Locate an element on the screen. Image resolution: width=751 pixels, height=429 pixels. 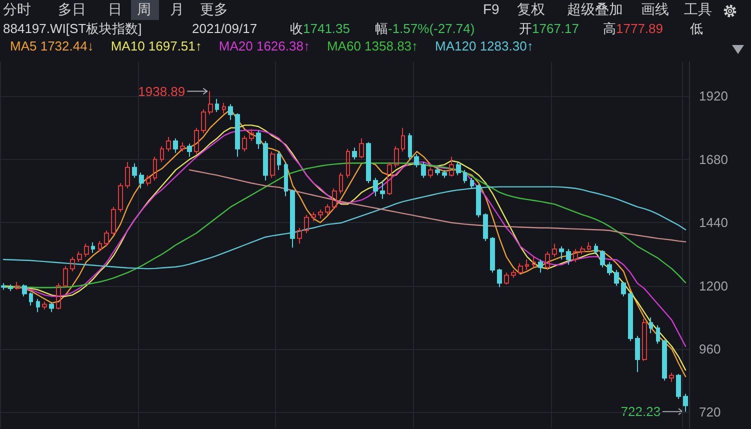
text: 日 is located at coordinates (115, 9).